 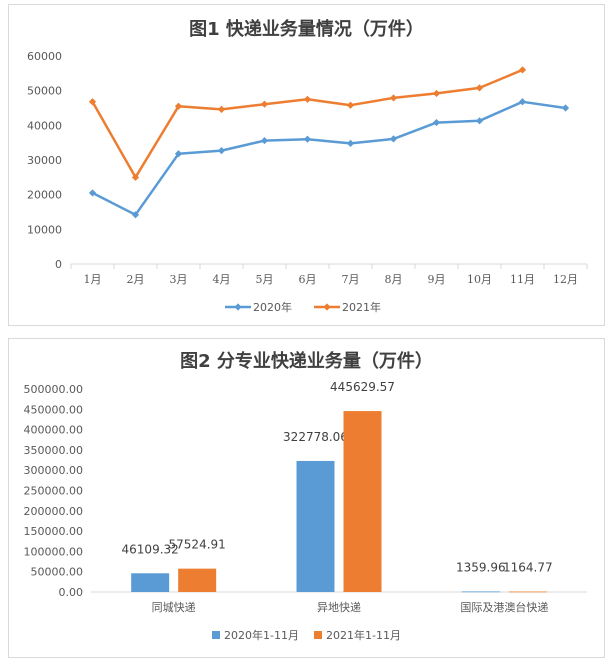 What do you see at coordinates (272, 307) in the screenshot?
I see `legend-label: 2020年` at bounding box center [272, 307].